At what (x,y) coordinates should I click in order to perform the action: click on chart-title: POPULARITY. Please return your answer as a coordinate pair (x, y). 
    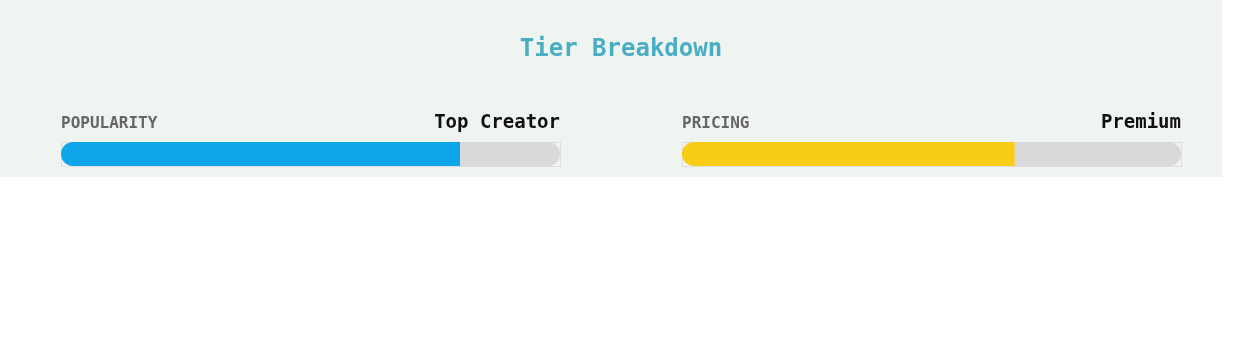
    Looking at the image, I should click on (109, 122).